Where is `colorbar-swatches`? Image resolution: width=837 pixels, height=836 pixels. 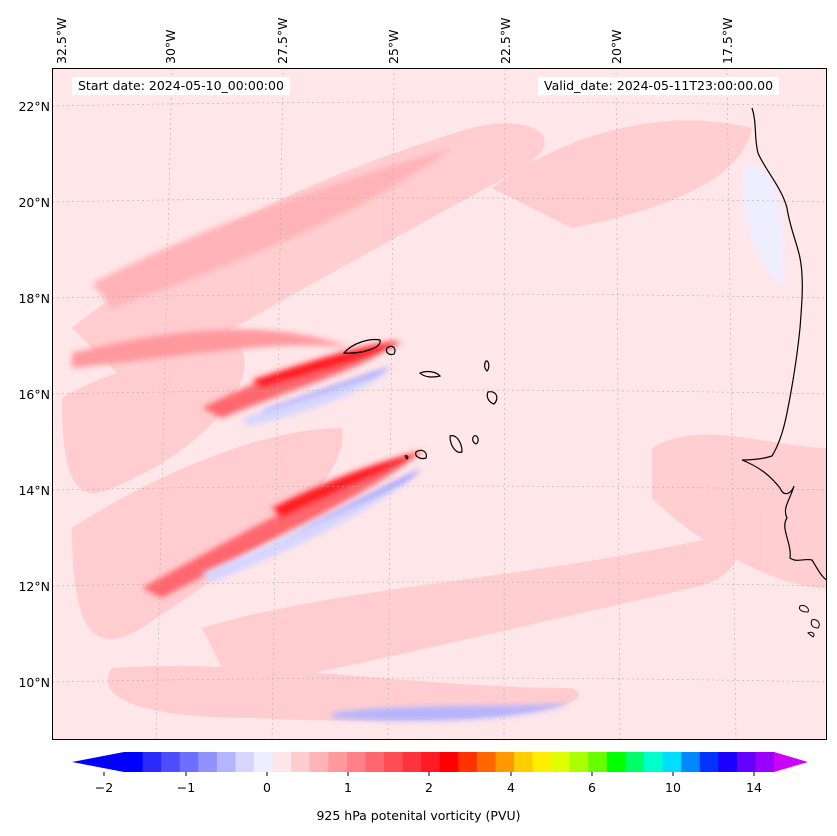 colorbar-swatches is located at coordinates (449, 762).